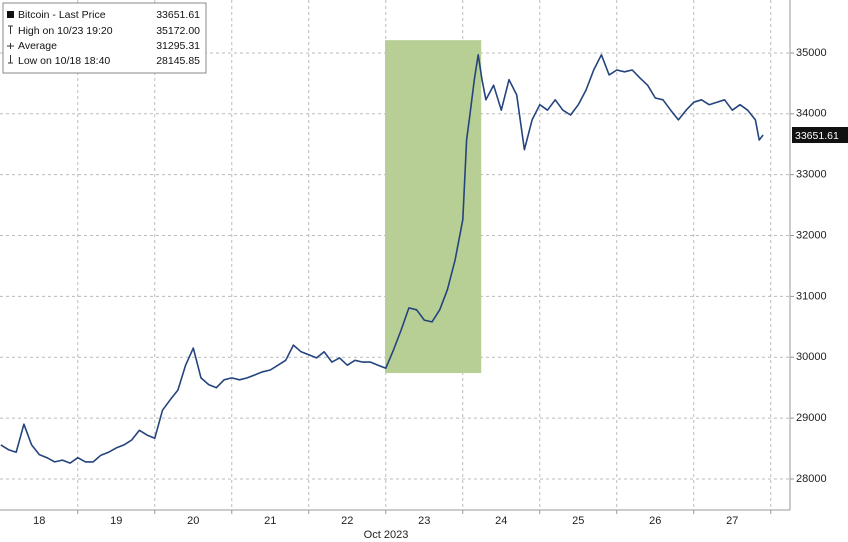 The width and height of the screenshot is (848, 542). What do you see at coordinates (433, 207) in the screenshot?
I see `highlight-region` at bounding box center [433, 207].